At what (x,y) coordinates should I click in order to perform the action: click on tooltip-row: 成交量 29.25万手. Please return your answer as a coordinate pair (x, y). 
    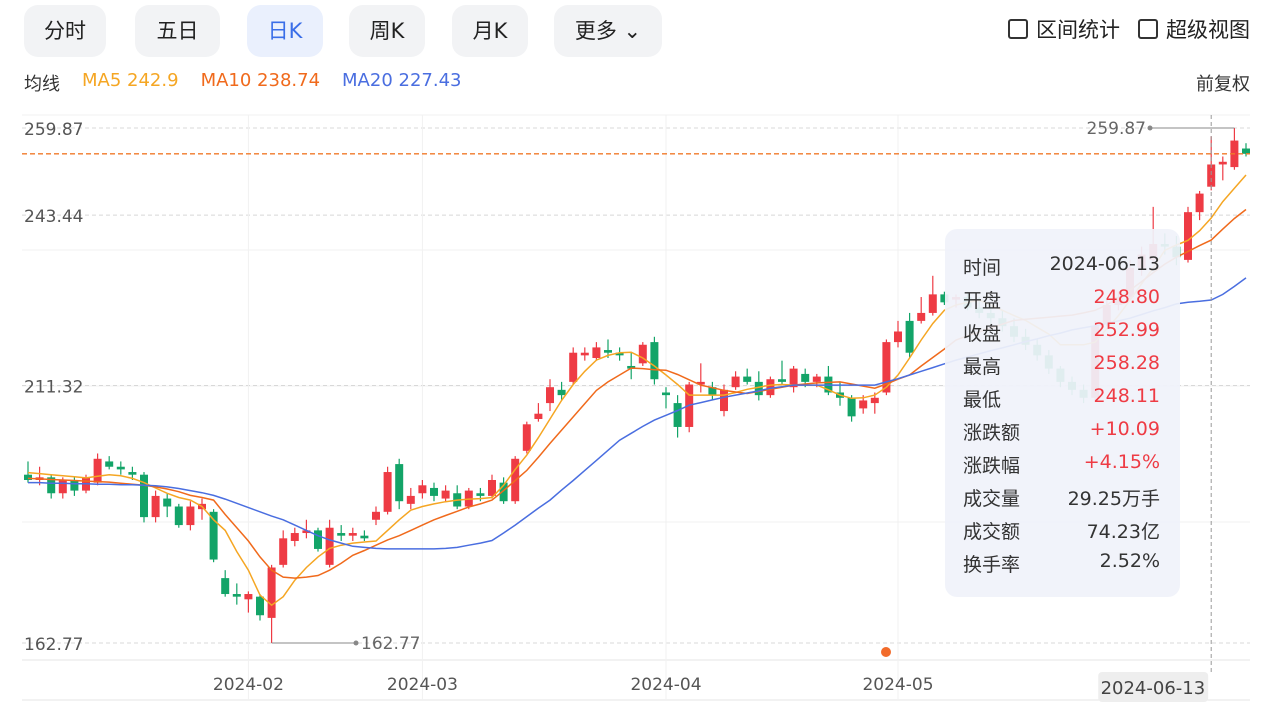
    Looking at the image, I should click on (1061, 500).